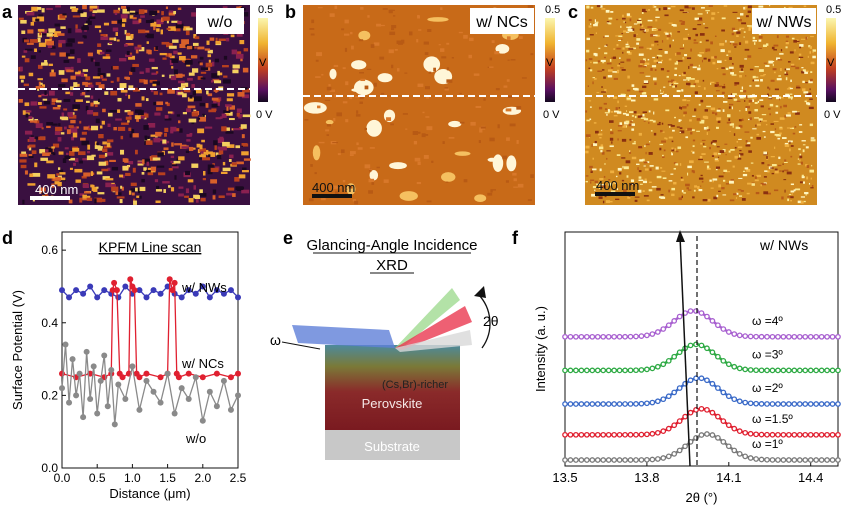  I want to click on series-line, so click(701, 357).